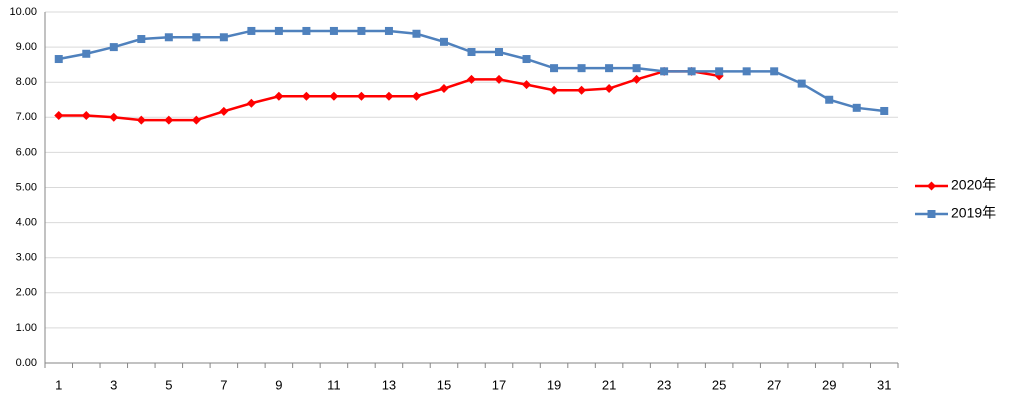 The height and width of the screenshot is (403, 1011). What do you see at coordinates (26, 328) in the screenshot?
I see `y-tick-label: 1.00` at bounding box center [26, 328].